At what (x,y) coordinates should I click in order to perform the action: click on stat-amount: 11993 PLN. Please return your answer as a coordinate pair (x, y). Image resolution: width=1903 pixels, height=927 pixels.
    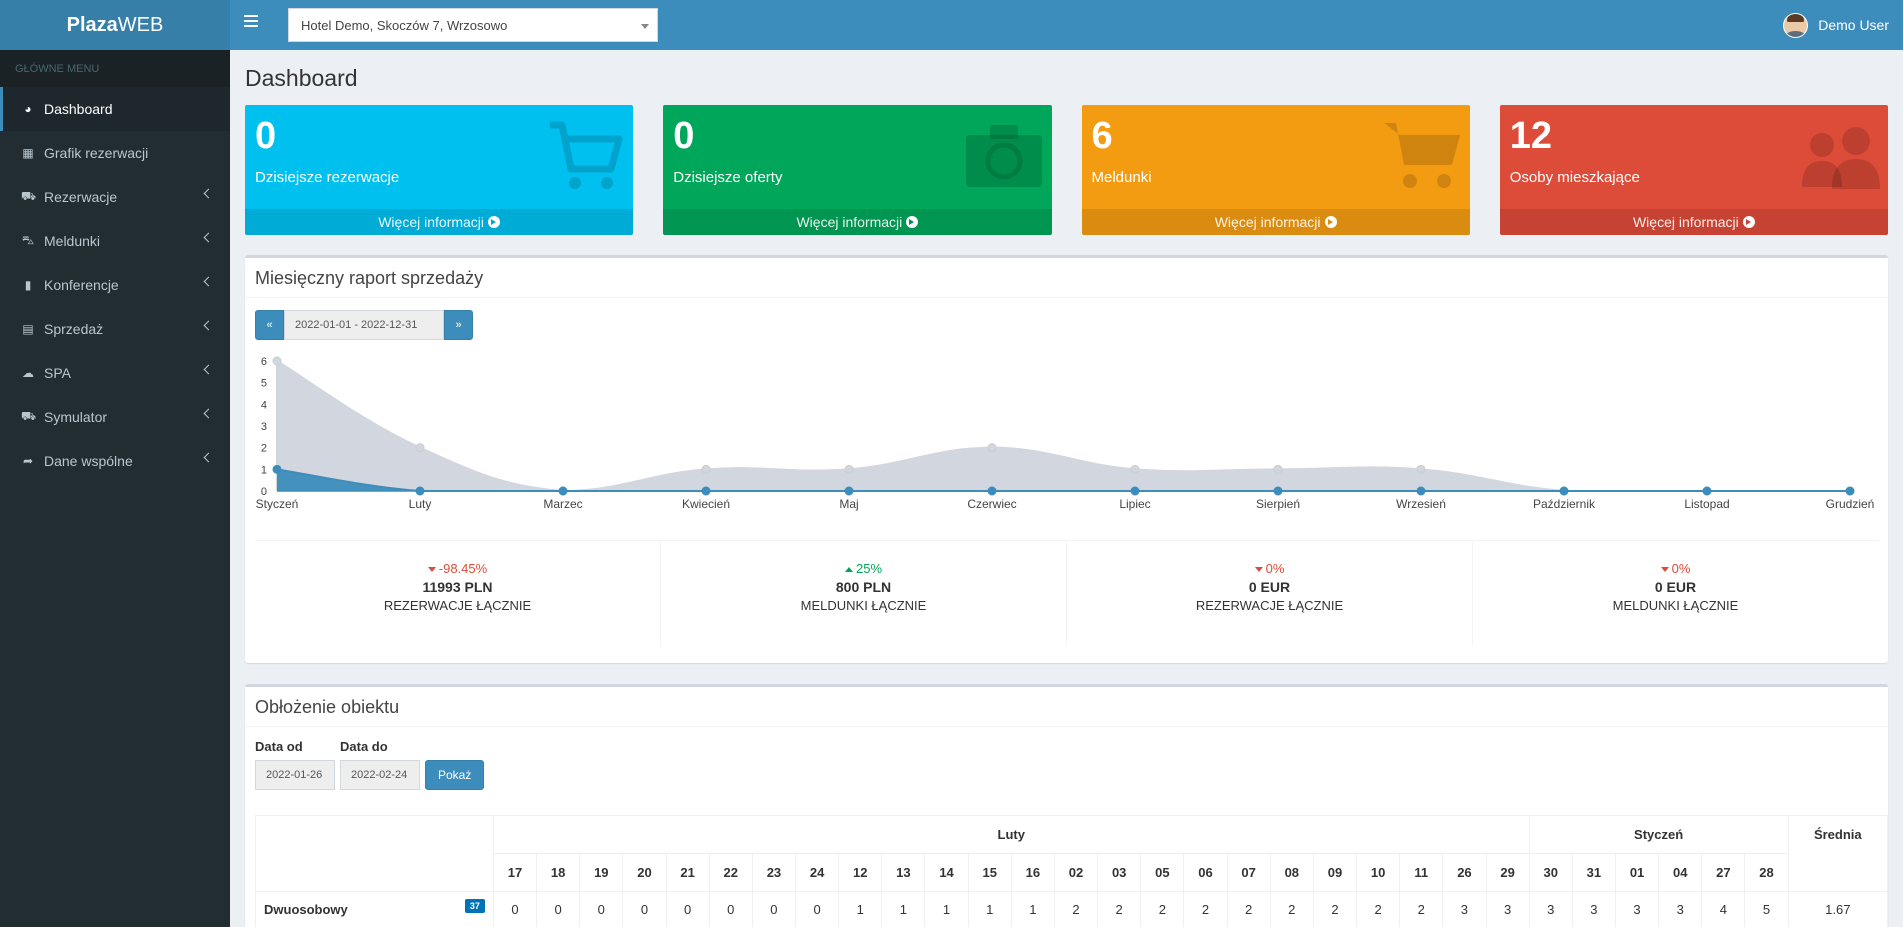
    Looking at the image, I should click on (457, 587).